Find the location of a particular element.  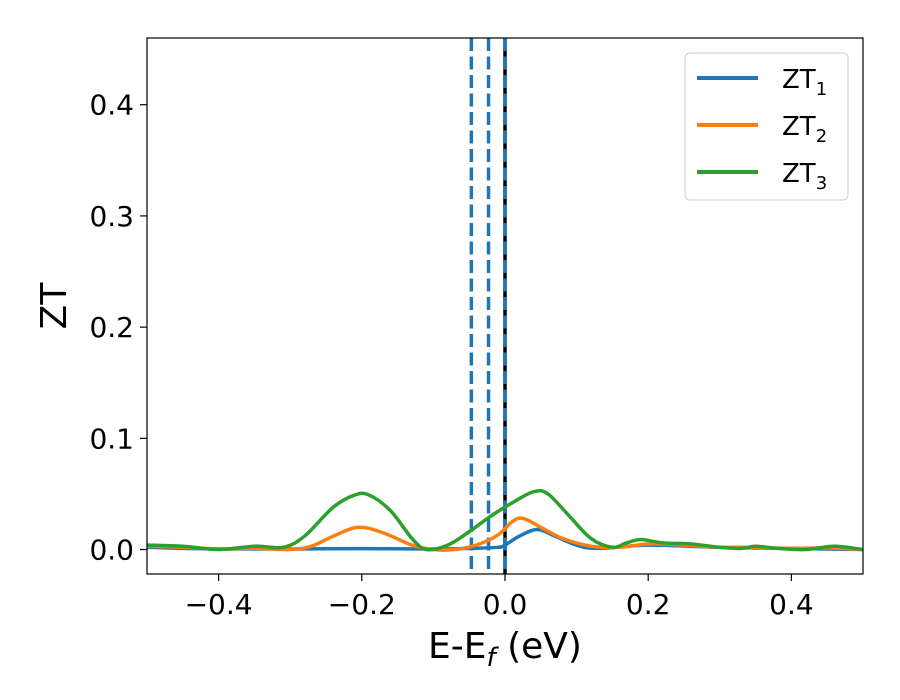

legend-box is located at coordinates (766, 126).